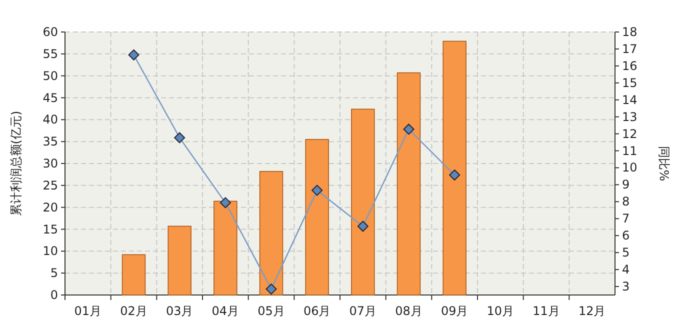 This screenshot has width=685, height=333. Describe the element at coordinates (50, 119) in the screenshot. I see `y-tick-label: 40` at that location.